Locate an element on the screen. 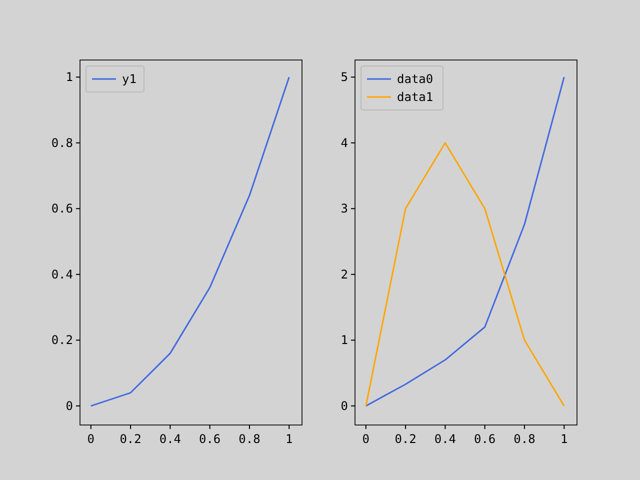  y-tick-label: 0.2 is located at coordinates (62, 340).